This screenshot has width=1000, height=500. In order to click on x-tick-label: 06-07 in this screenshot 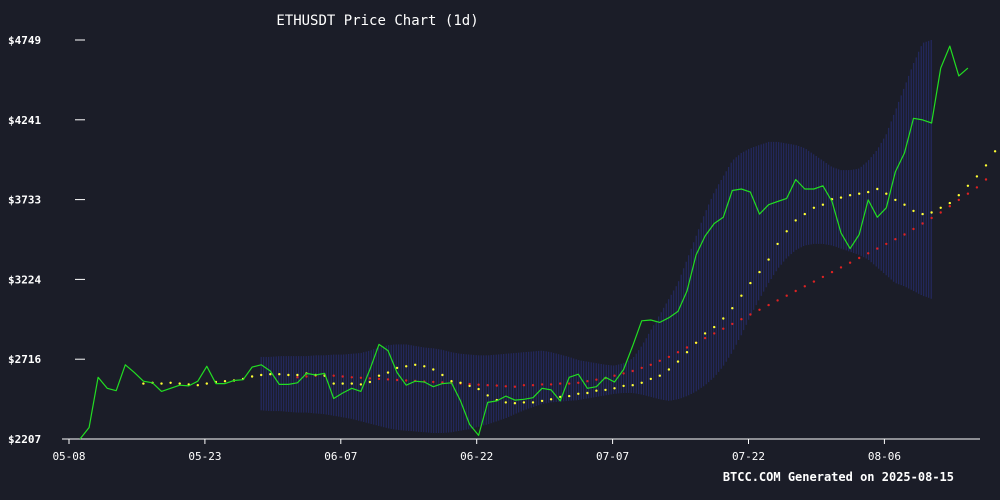, I will do `click(340, 456)`.